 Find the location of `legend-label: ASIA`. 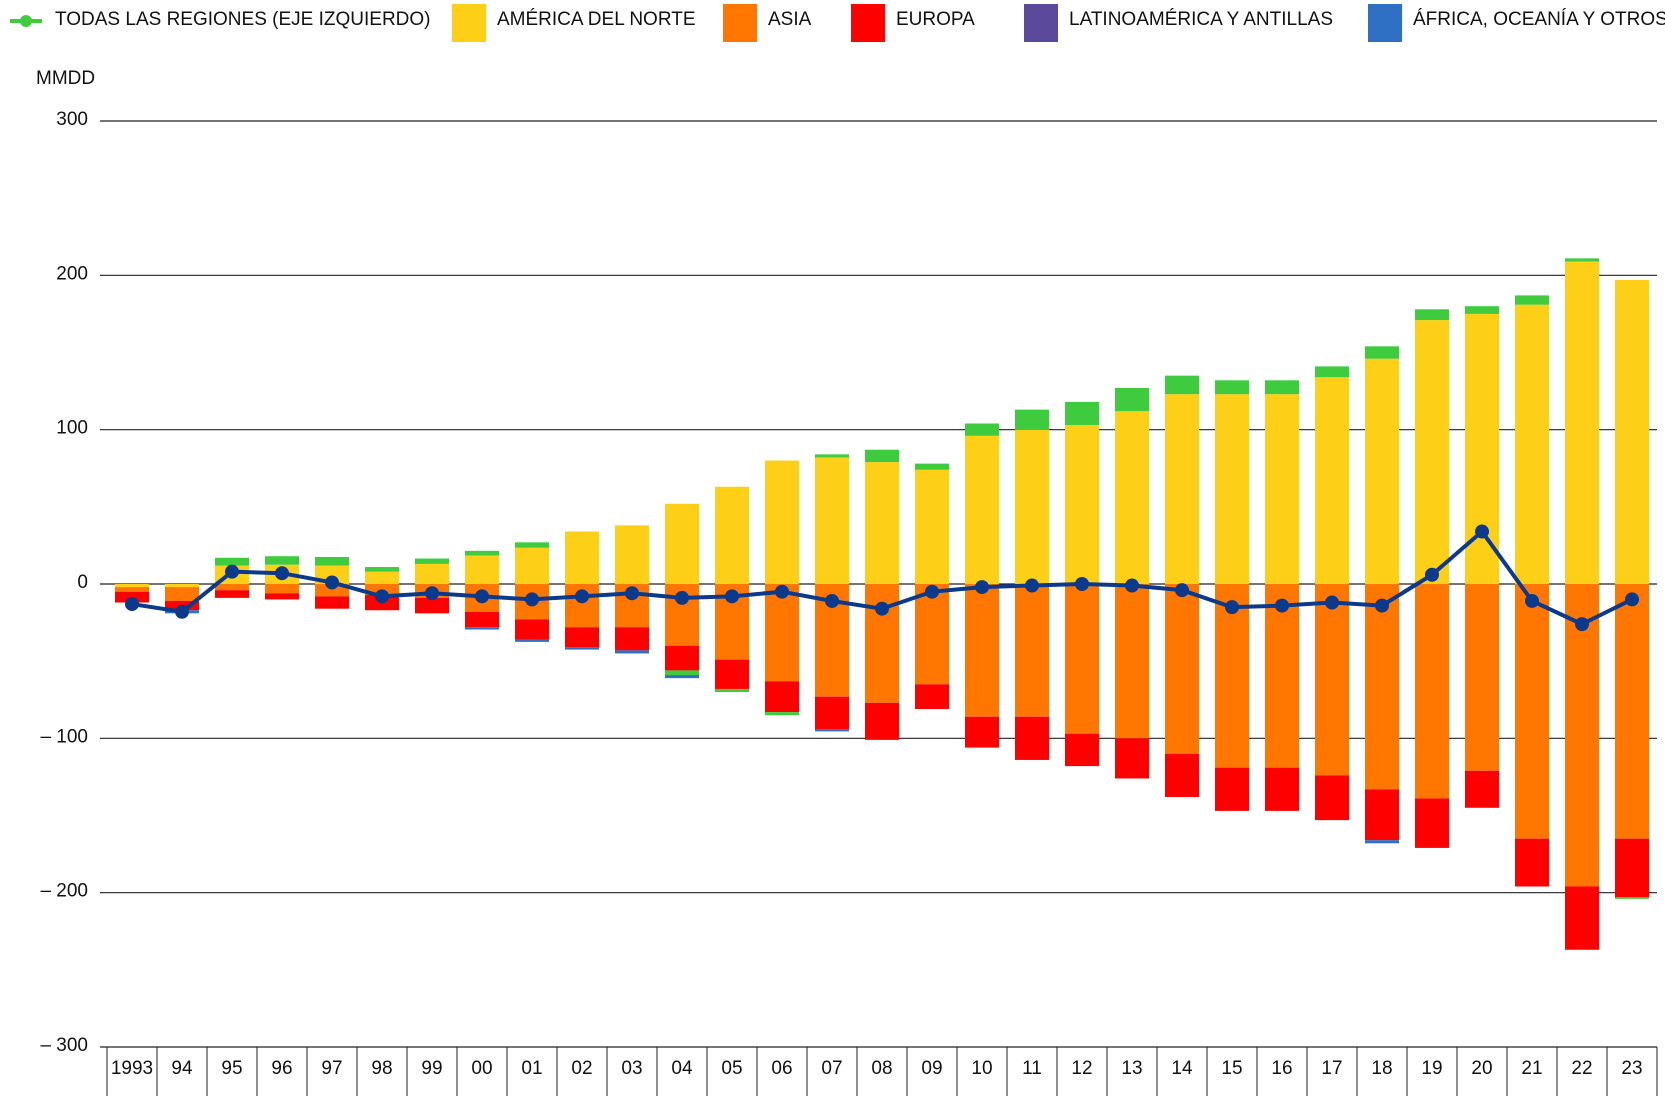

legend-label: ASIA is located at coordinates (790, 19).